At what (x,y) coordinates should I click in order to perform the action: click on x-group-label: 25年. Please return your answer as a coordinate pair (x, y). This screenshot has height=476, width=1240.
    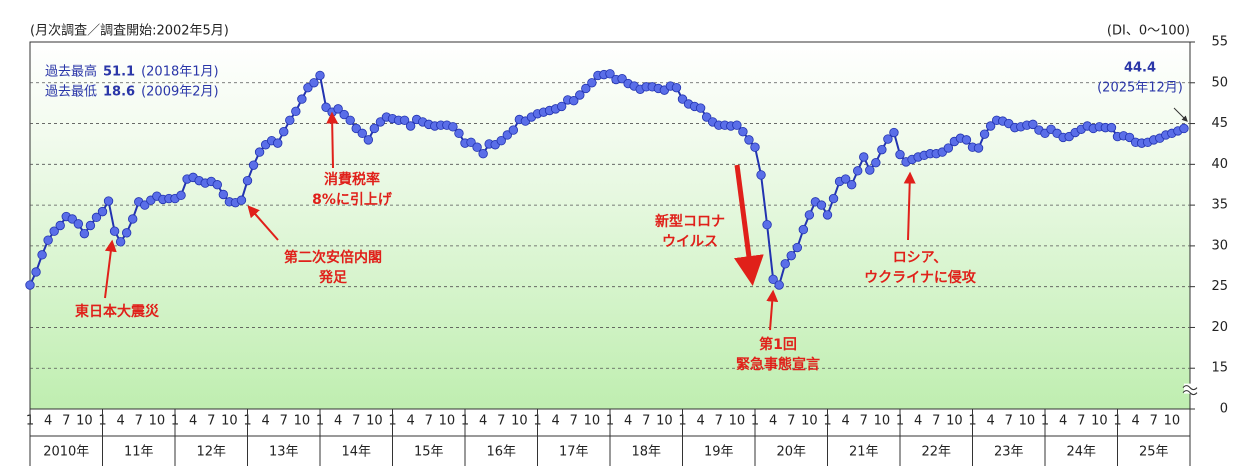
    Looking at the image, I should click on (1154, 452).